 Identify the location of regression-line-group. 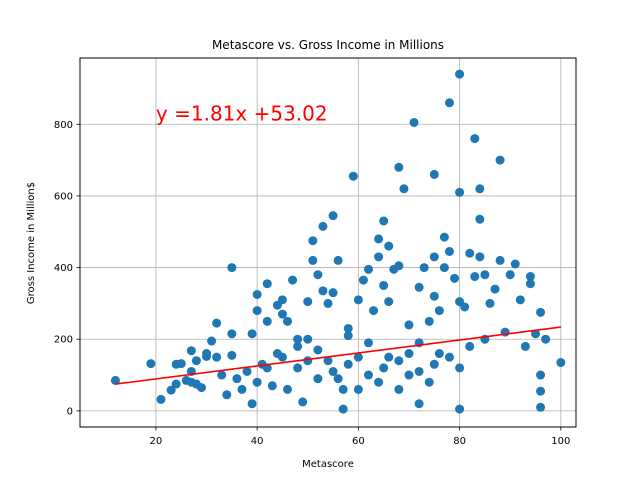
(338, 355).